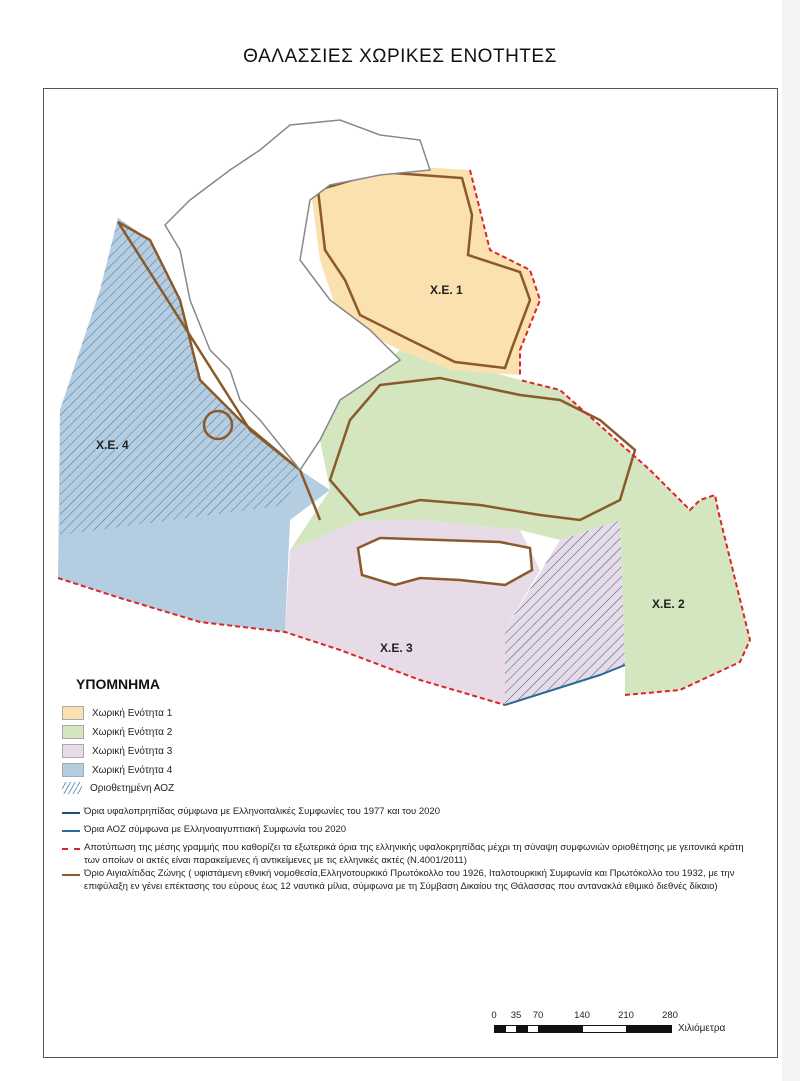 The height and width of the screenshot is (1081, 800). What do you see at coordinates (117, 770) in the screenshot?
I see `legend-item-ze4: Χωρική Ενότητα 4` at bounding box center [117, 770].